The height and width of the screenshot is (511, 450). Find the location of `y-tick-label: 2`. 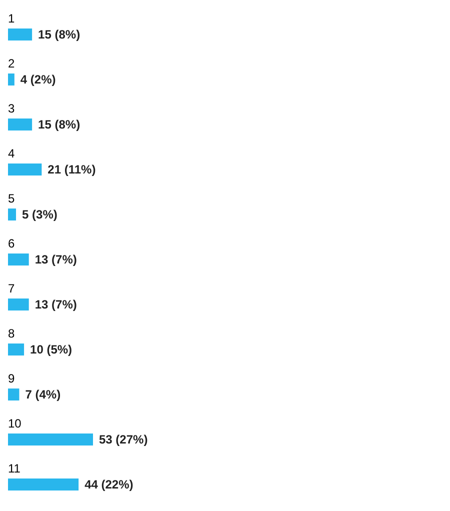

y-tick-label: 2 is located at coordinates (11, 63).